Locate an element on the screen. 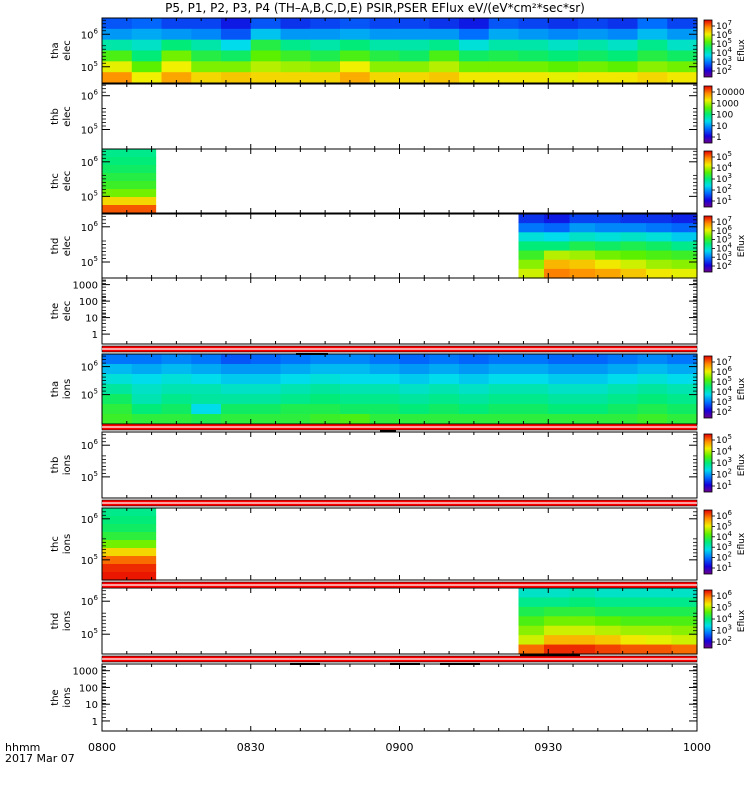 This screenshot has width=750, height=800. colorbar-label: Eflux is located at coordinates (742, 388).